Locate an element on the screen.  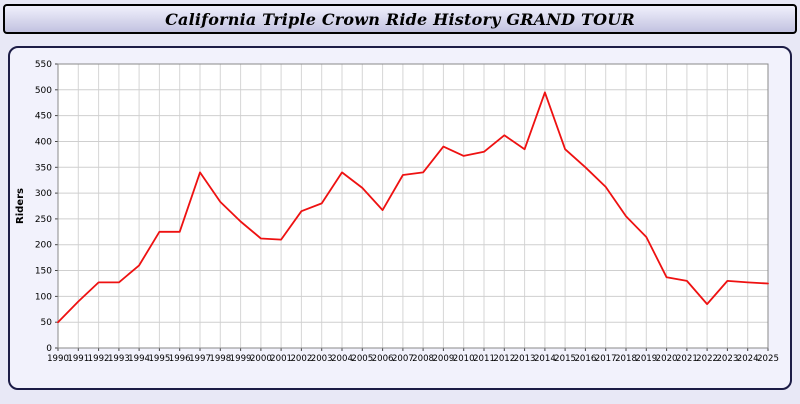
svg-text: 50 is located at coordinates (47, 323).